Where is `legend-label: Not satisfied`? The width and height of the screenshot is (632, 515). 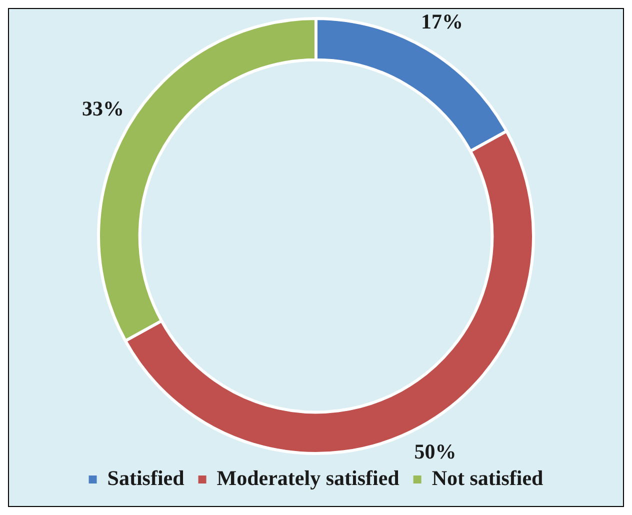
legend-label: Not satisfied is located at coordinates (488, 478).